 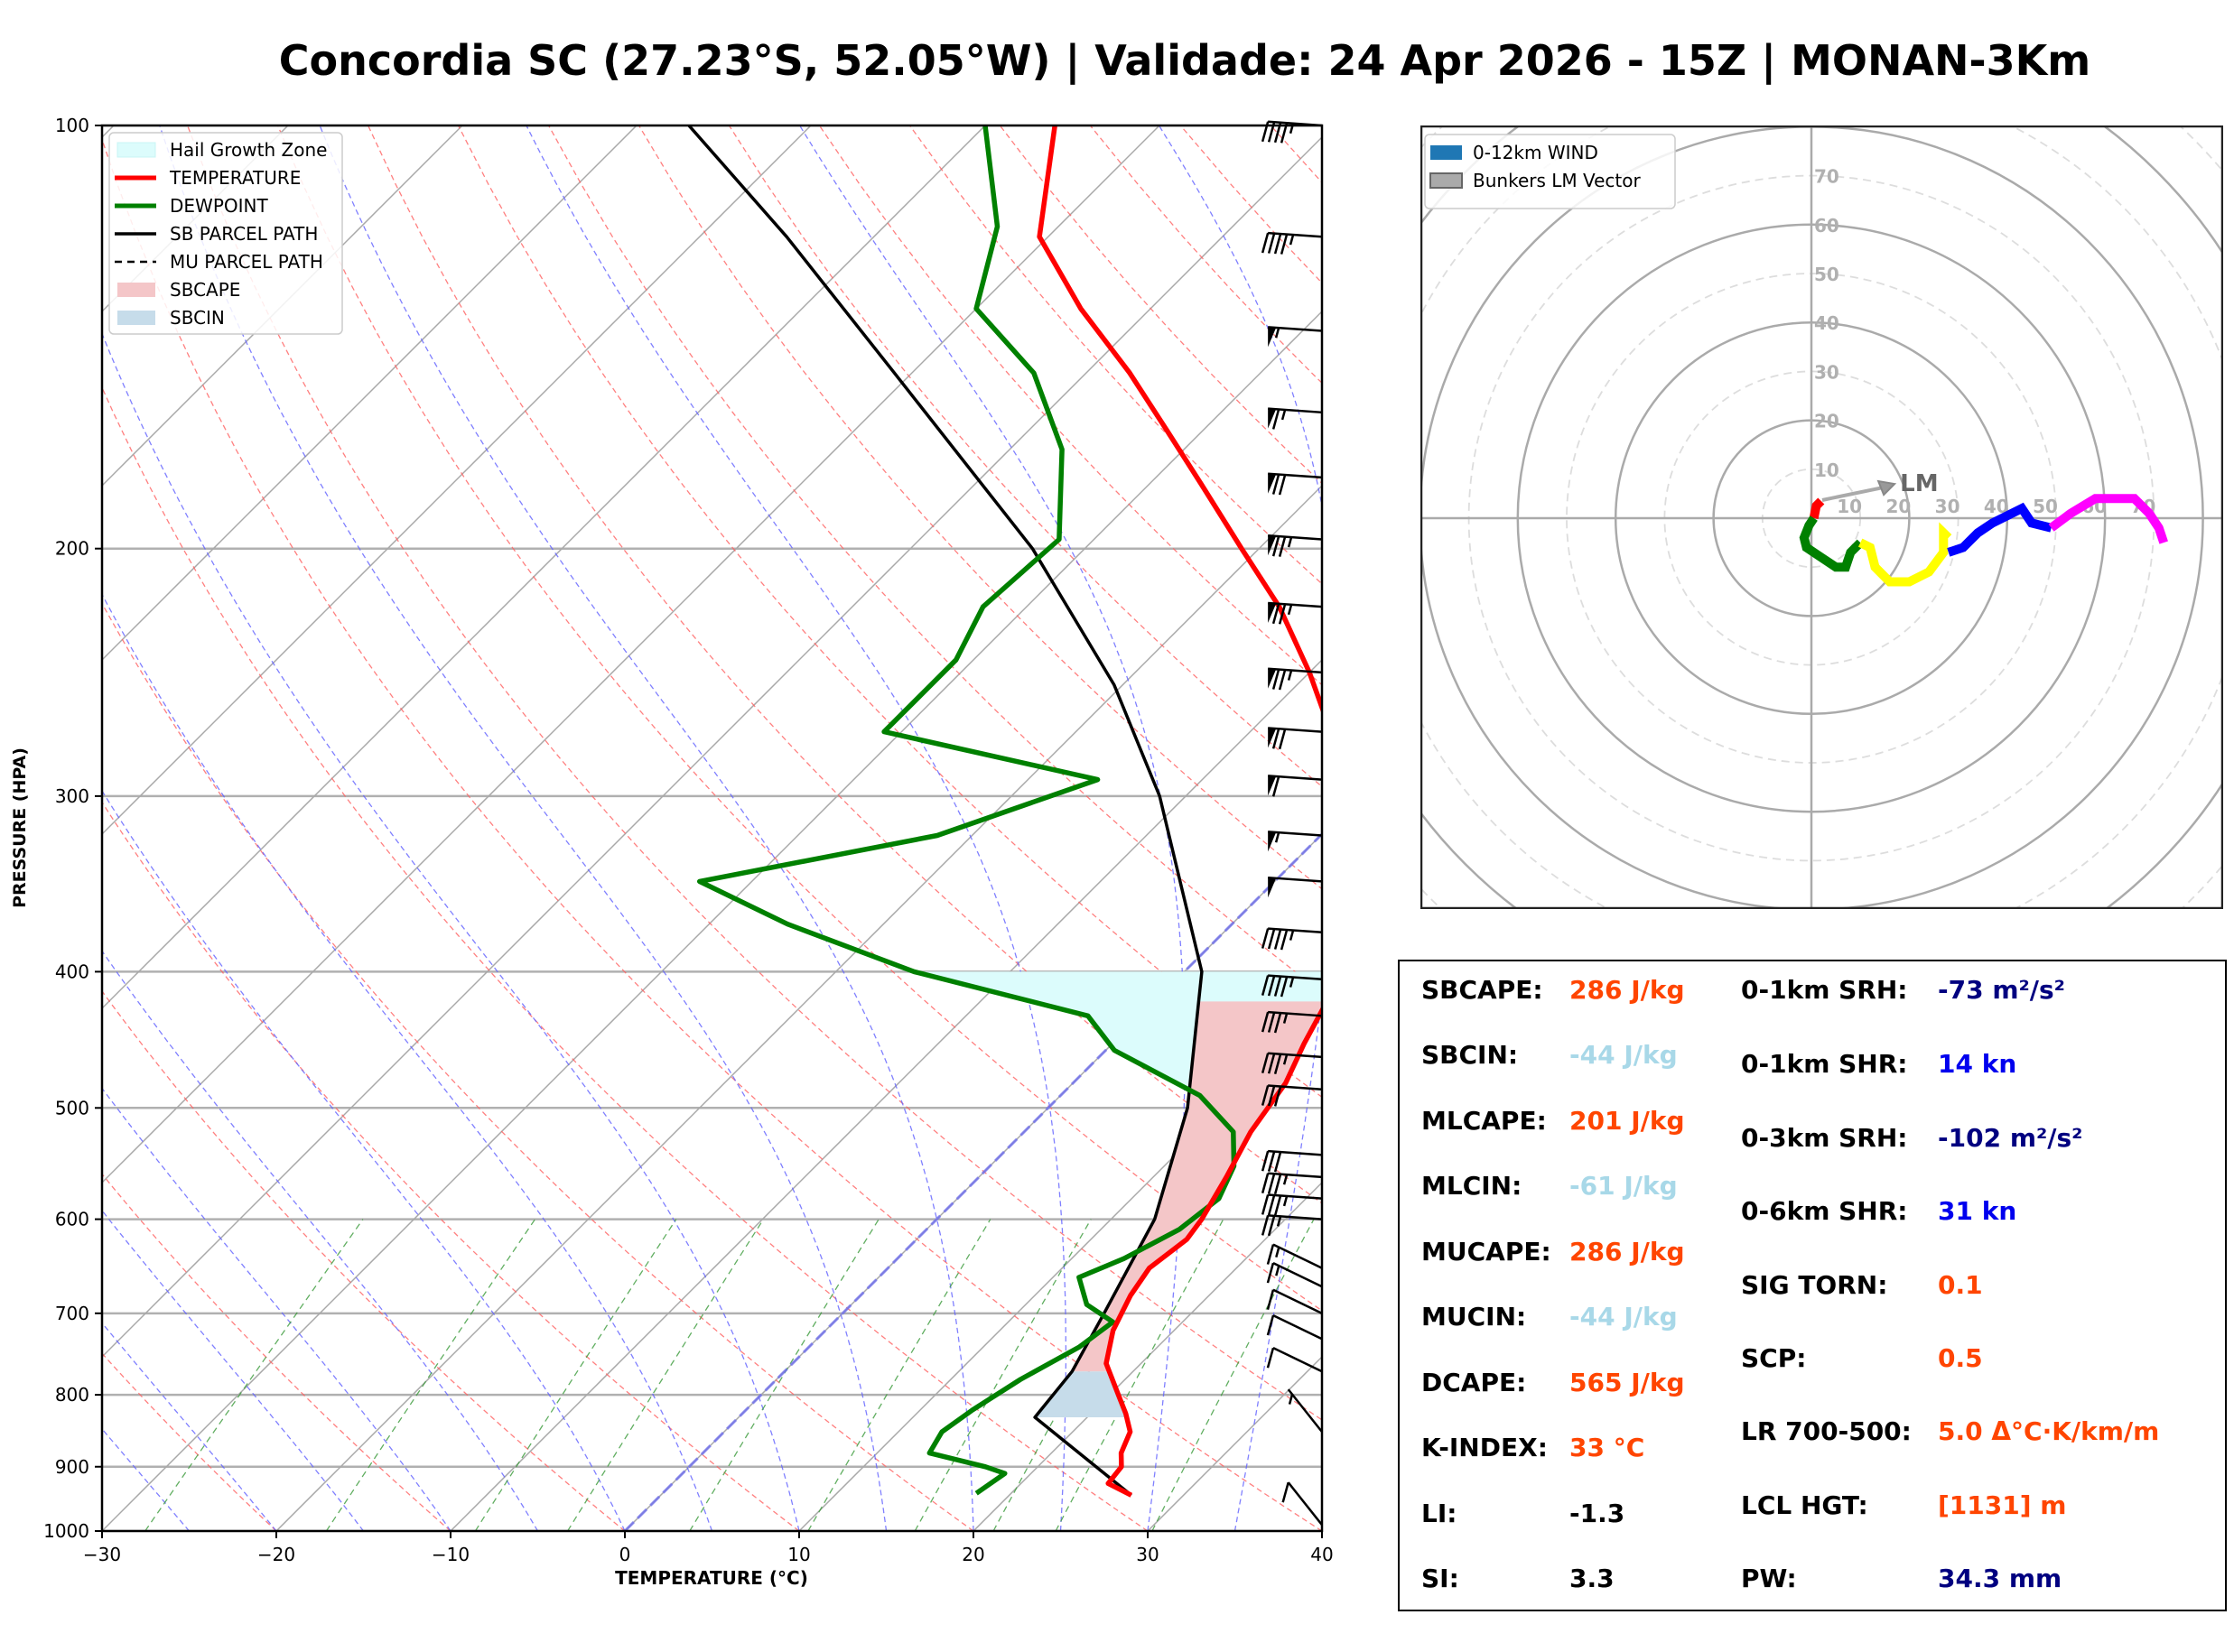 What do you see at coordinates (451, 1554) in the screenshot?
I see `x-tick-label: −10` at bounding box center [451, 1554].